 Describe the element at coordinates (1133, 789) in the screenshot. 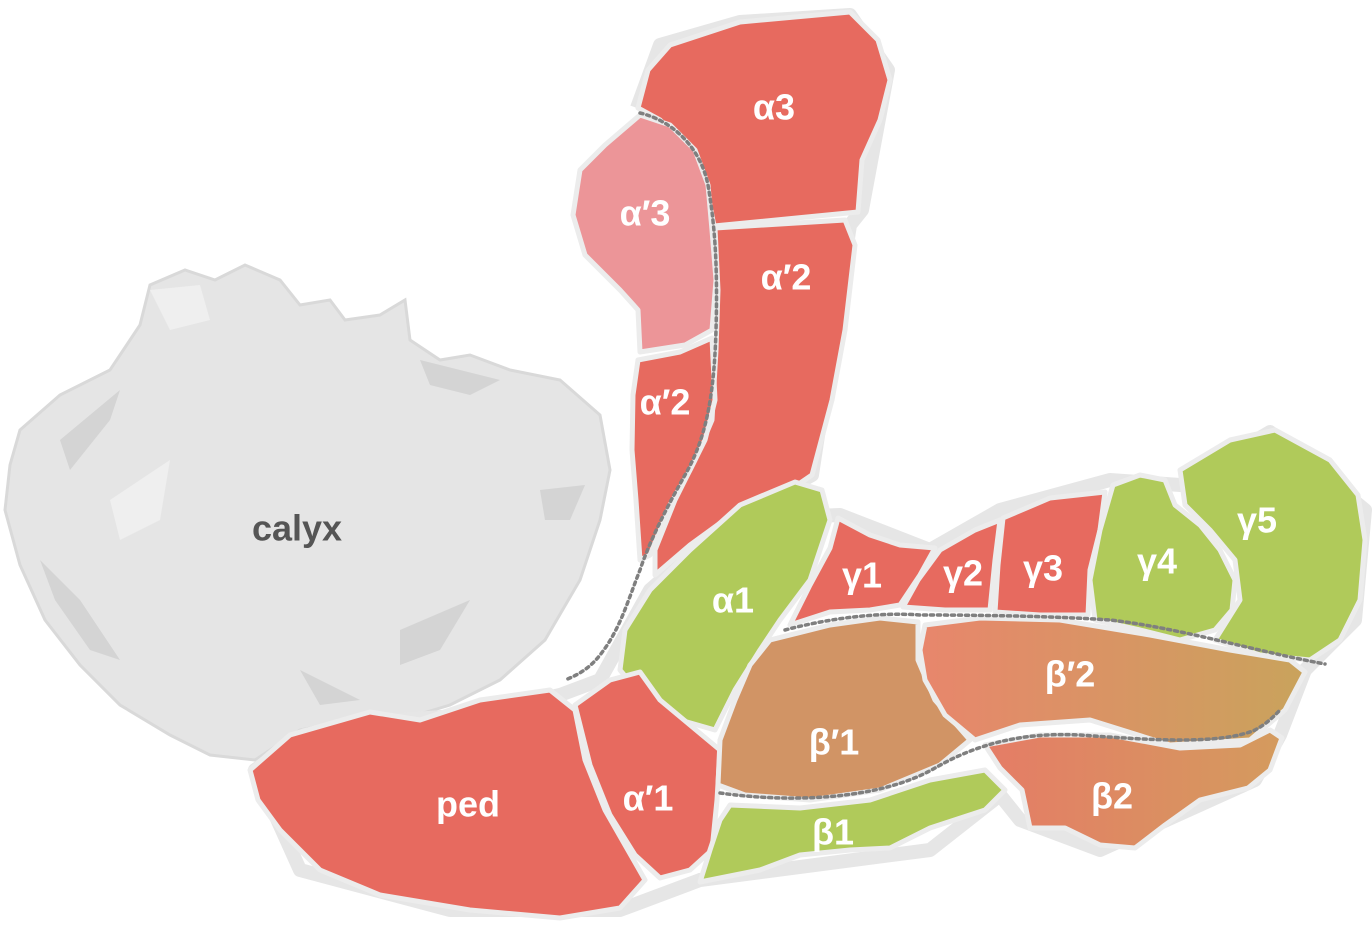

I see `lobe-b2` at that location.